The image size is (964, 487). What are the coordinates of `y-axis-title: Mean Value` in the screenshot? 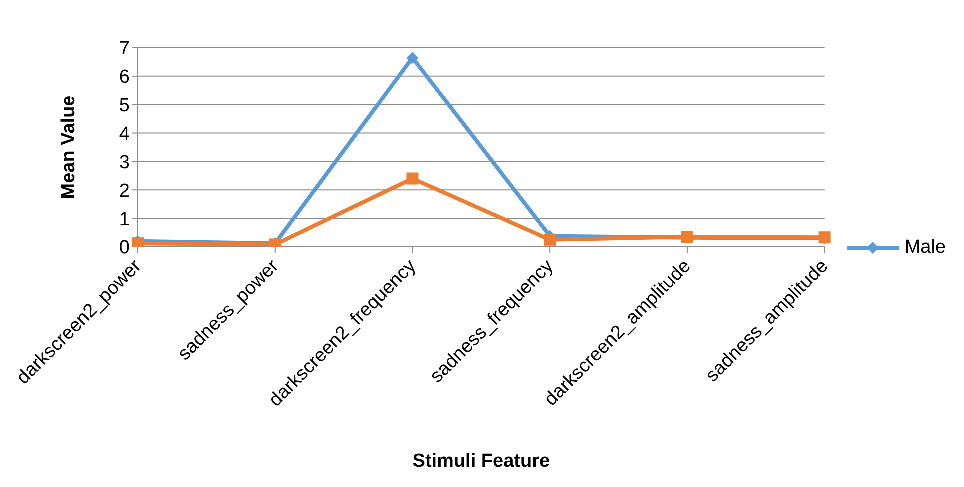 It's located at (69, 148).